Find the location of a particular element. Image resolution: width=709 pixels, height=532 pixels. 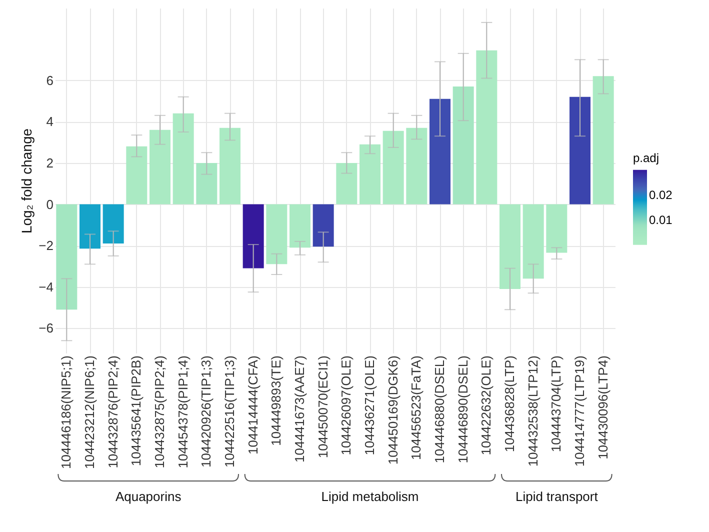

x-tick-label: 104446890(DSEL) is located at coordinates (462, 410).